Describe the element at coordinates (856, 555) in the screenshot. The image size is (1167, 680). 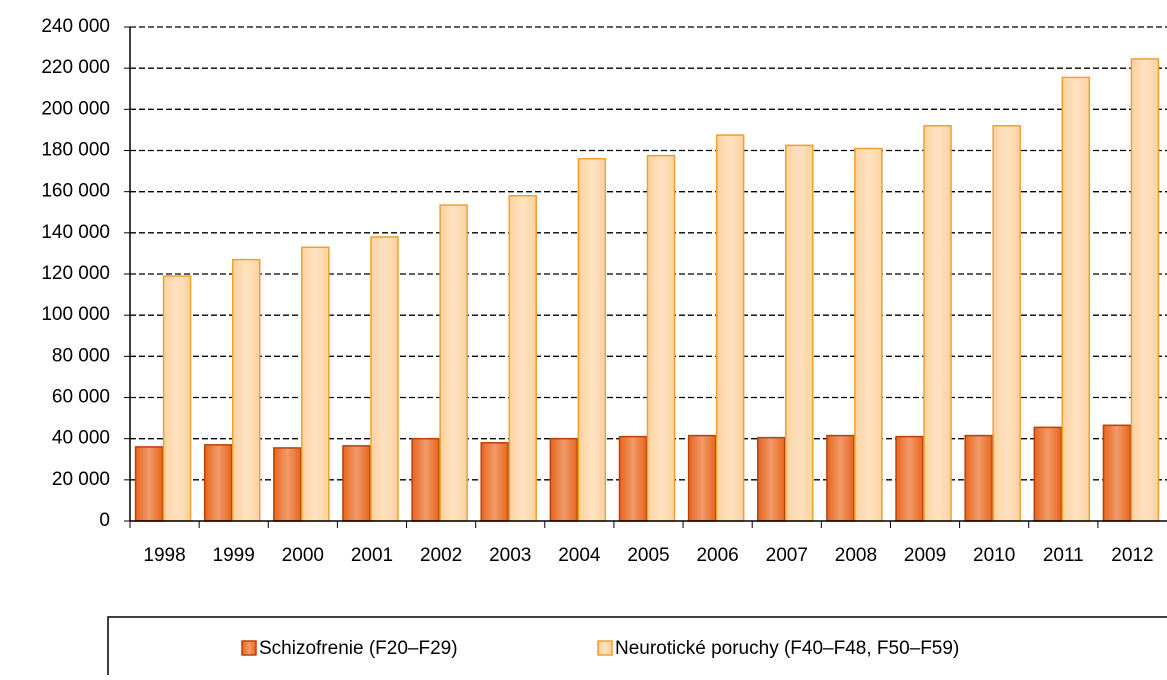
I see `x-tick-label: 2008` at that location.